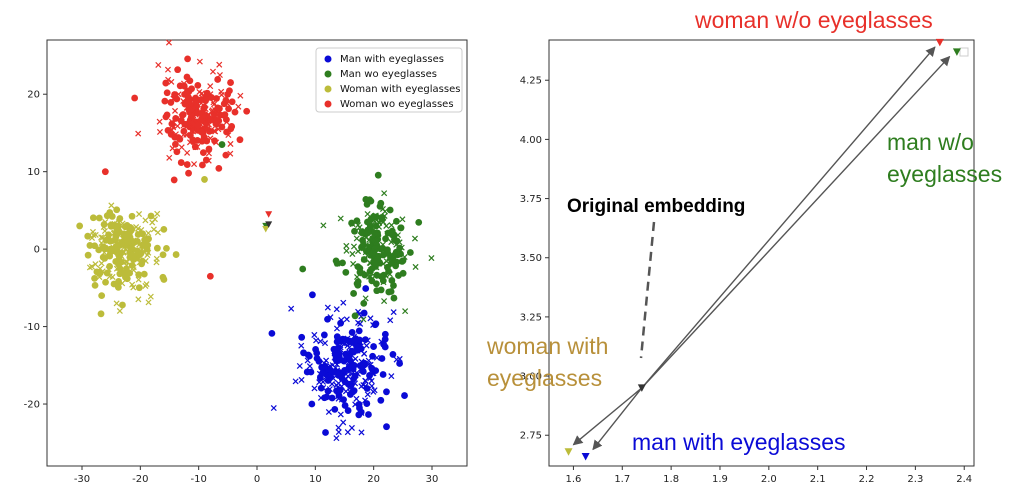  Describe the element at coordinates (432, 479) in the screenshot. I see `x-tick-label: 30` at that location.